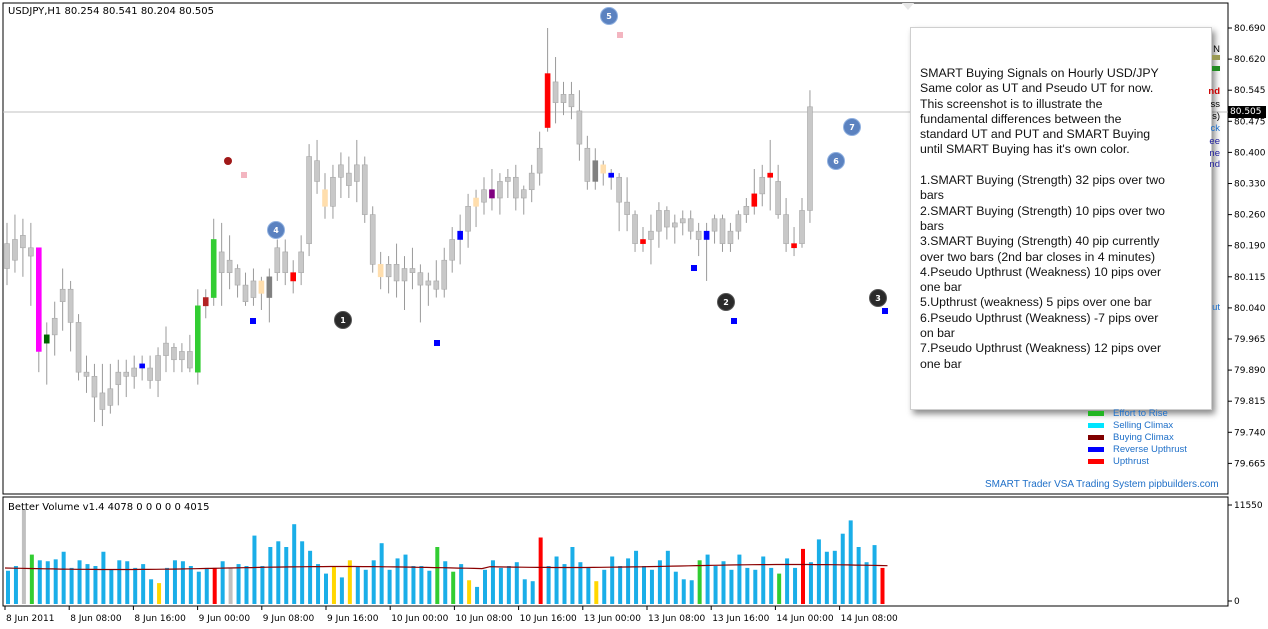  Describe the element at coordinates (1037, 88) in the screenshot. I see `callout-line: Same color as UT and Pseudo UT for now.` at that location.